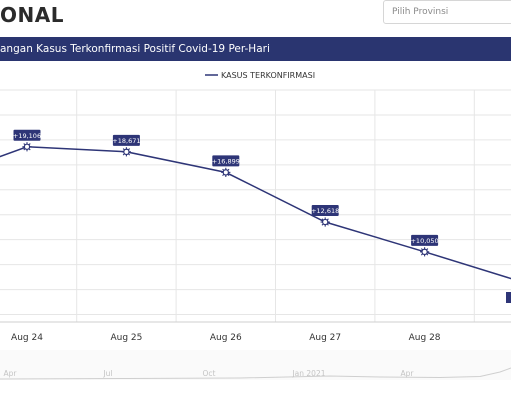  I want to click on navigator: Apr Jul Oct Jan 2021 Apr, so click(255, 365).